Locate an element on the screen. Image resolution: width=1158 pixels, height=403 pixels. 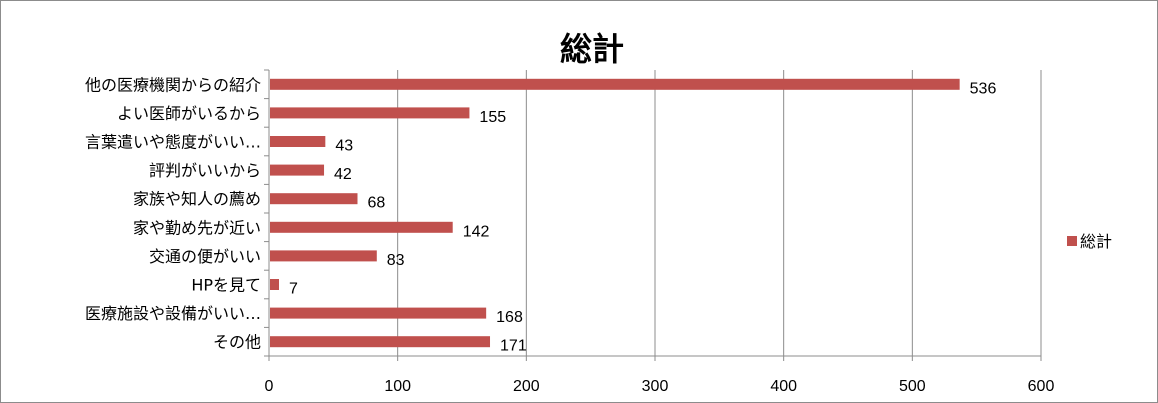
category-label: その他 is located at coordinates (237, 342).